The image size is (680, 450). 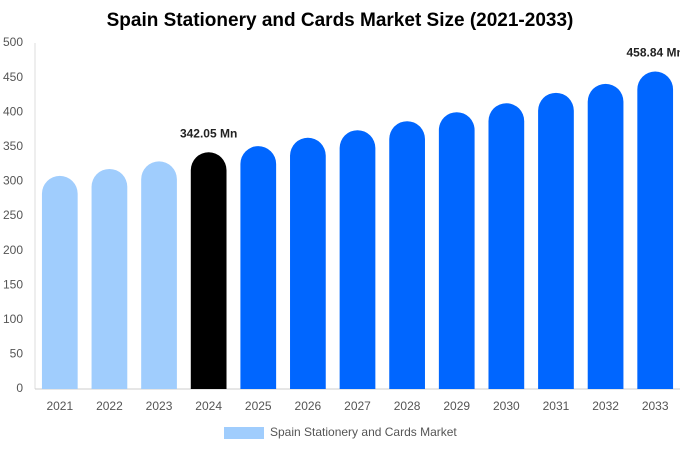 What do you see at coordinates (13, 250) in the screenshot?
I see `y-tick-label: 200` at bounding box center [13, 250].